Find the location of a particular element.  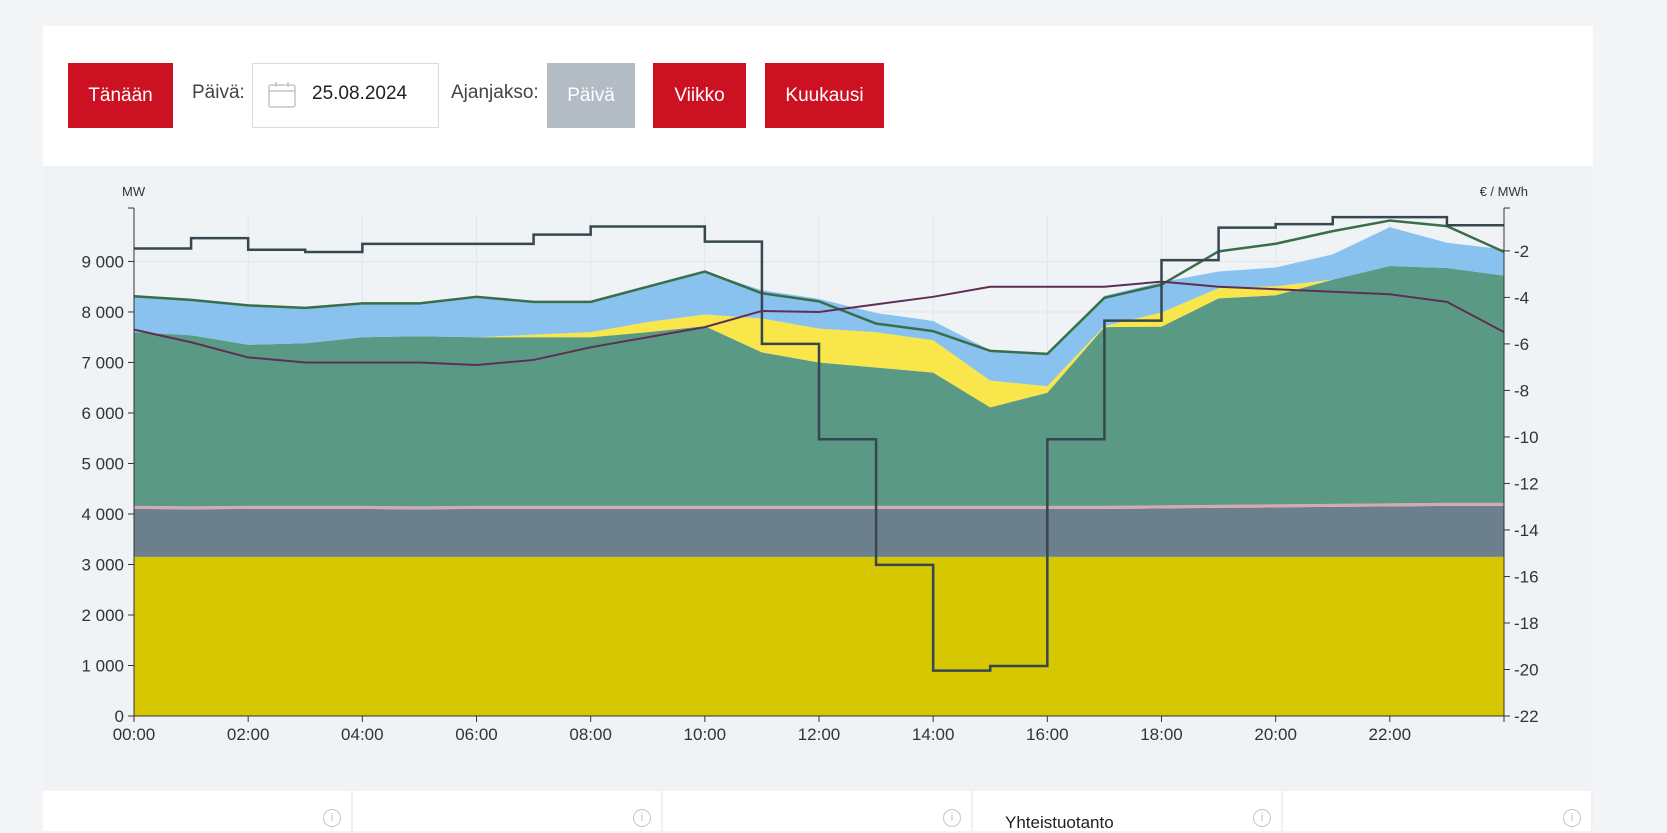

right-tick-label: -14 is located at coordinates (1526, 530).